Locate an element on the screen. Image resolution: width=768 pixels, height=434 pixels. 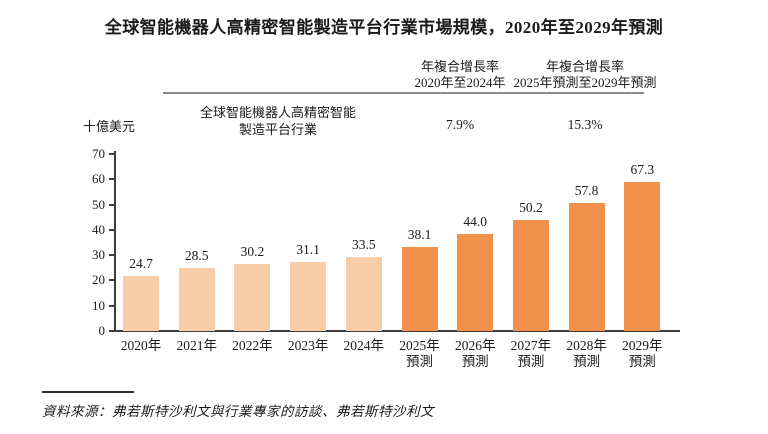
y-axis-tick-label: 70 is located at coordinates (98, 153).